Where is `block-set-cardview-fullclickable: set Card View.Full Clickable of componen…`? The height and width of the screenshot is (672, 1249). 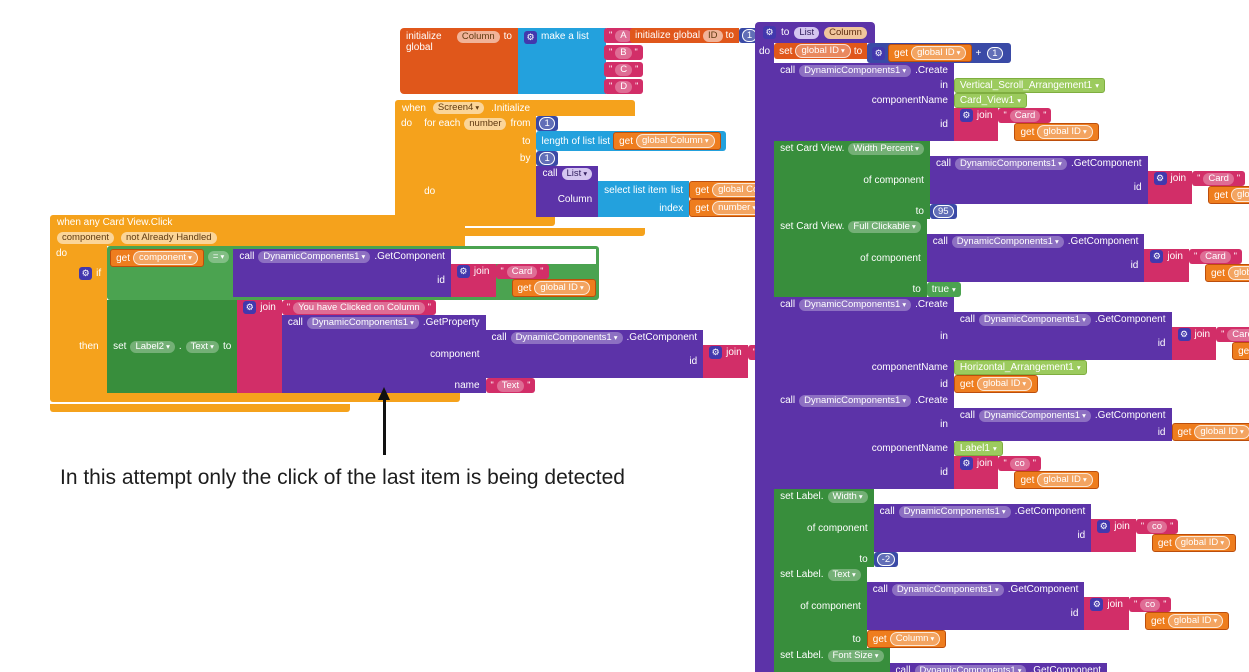
block-set-cardview-fullclickable: set Card View.Full Clickable of componen… is located at coordinates (1011, 258).